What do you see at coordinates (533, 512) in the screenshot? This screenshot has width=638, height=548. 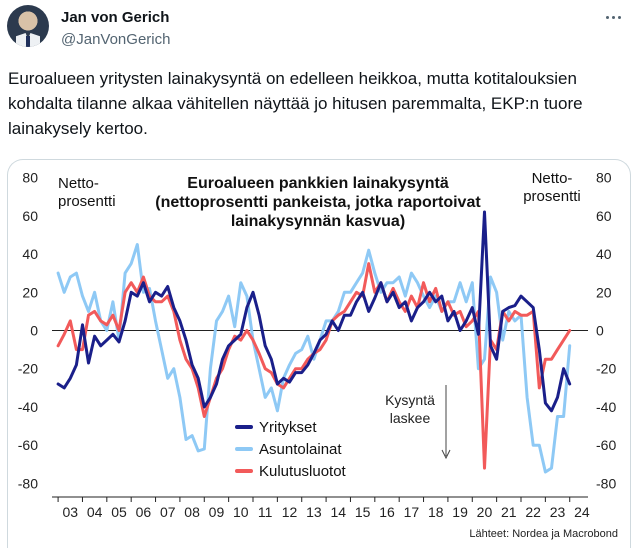 I see `x-tick-label: 22` at bounding box center [533, 512].